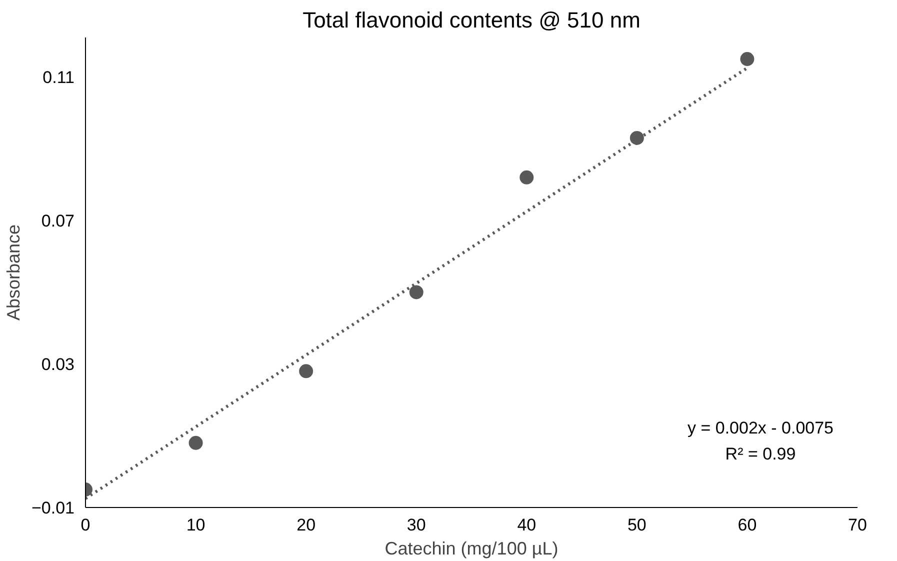 The width and height of the screenshot is (897, 561). Describe the element at coordinates (636, 525) in the screenshot. I see `x-tick-label: 50` at that location.